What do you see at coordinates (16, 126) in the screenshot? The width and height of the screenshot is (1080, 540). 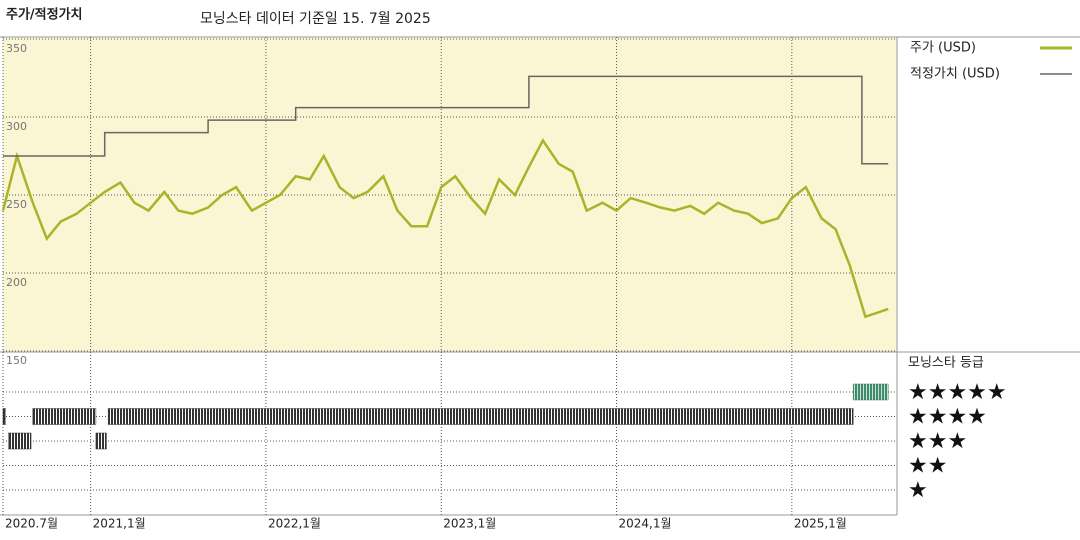 I see `y-tick-label: 300` at bounding box center [16, 126].